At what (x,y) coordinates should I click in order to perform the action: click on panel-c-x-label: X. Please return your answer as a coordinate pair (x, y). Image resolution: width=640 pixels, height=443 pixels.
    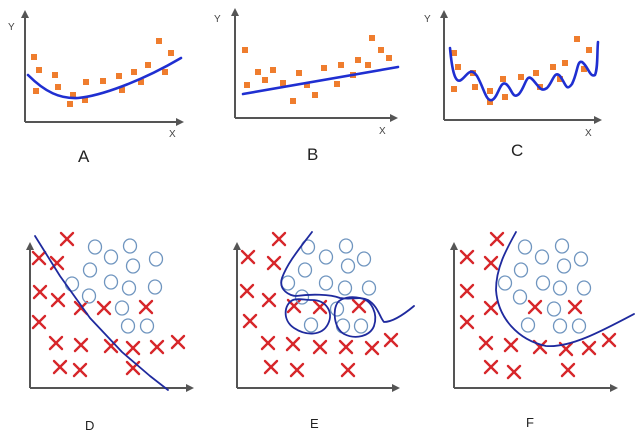
    Looking at the image, I should click on (588, 133).